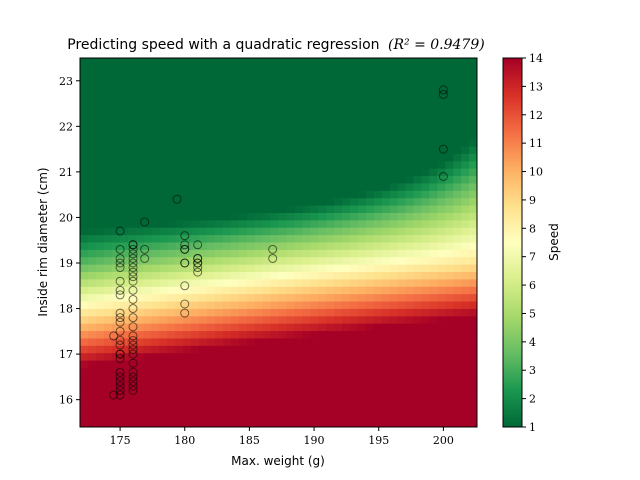 The height and width of the screenshot is (480, 640). What do you see at coordinates (120, 268) in the screenshot?
I see `scatter-point` at bounding box center [120, 268].